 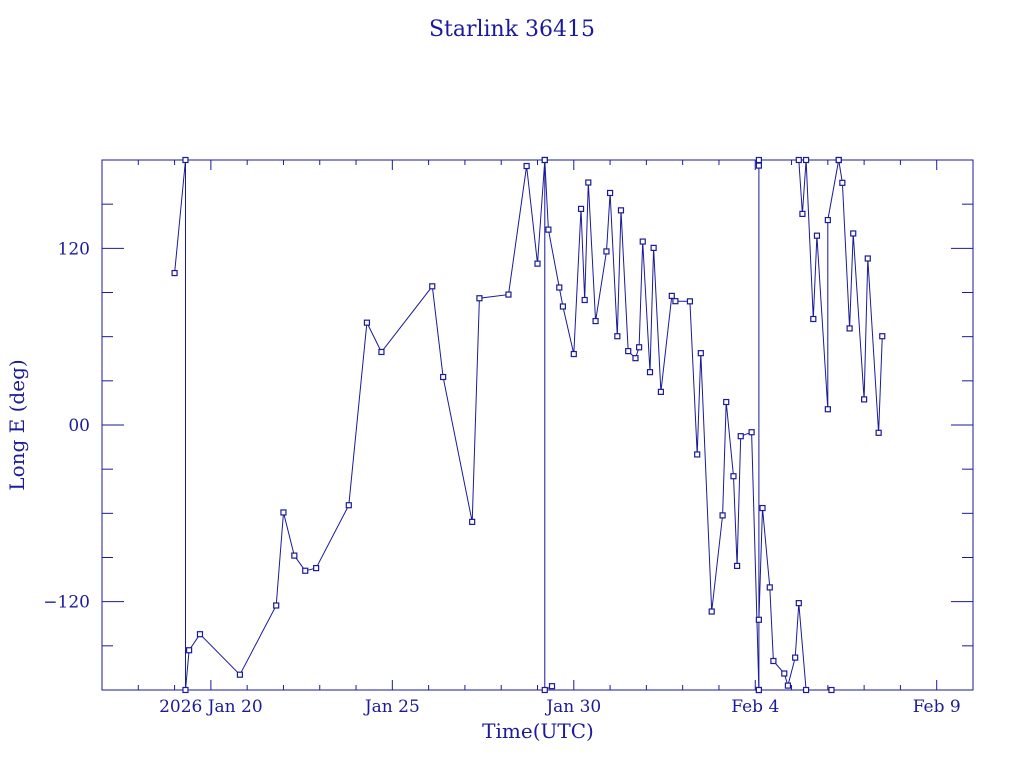 I want to click on y-axis-label: Long E (deg), so click(x=17, y=424).